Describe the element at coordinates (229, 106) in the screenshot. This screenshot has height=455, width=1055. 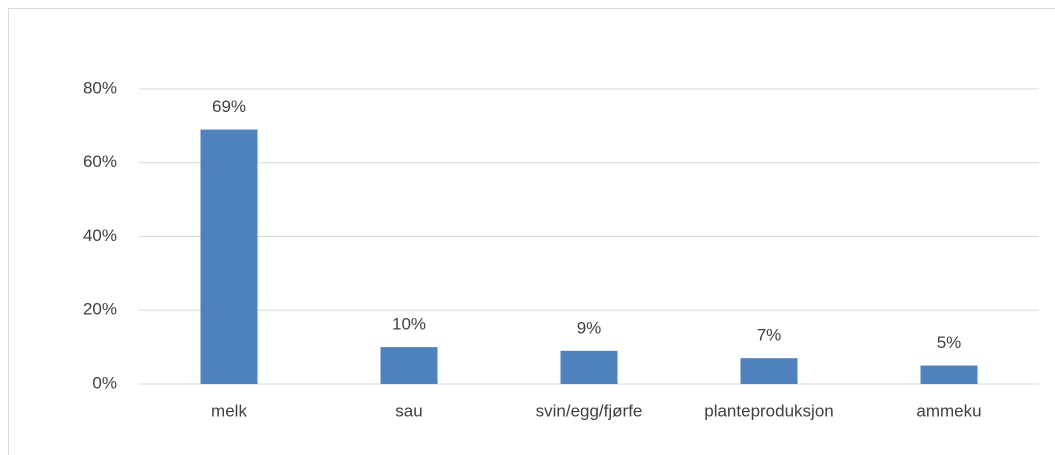
I see `data-label: 69%` at that location.